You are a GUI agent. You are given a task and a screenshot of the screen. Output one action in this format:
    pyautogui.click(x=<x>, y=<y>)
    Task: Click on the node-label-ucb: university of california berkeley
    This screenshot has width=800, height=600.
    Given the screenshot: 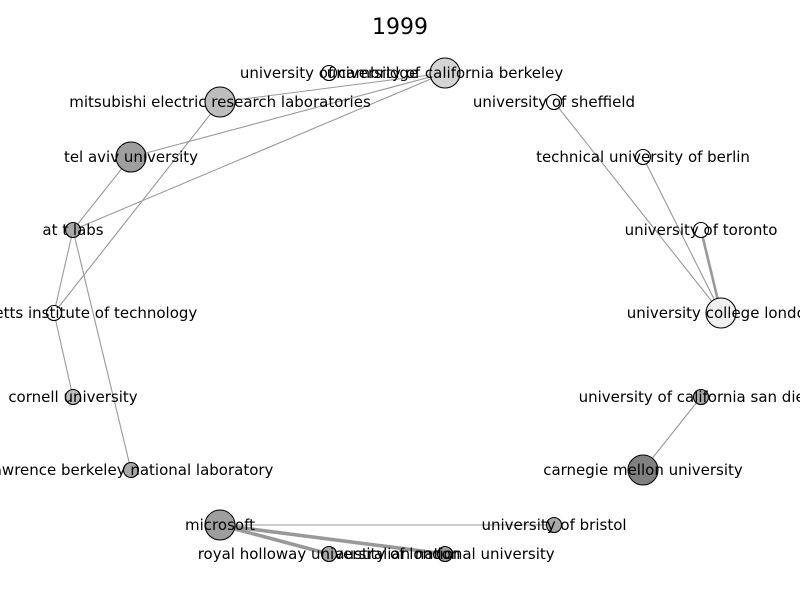 What is the action you would take?
    pyautogui.click(x=445, y=73)
    